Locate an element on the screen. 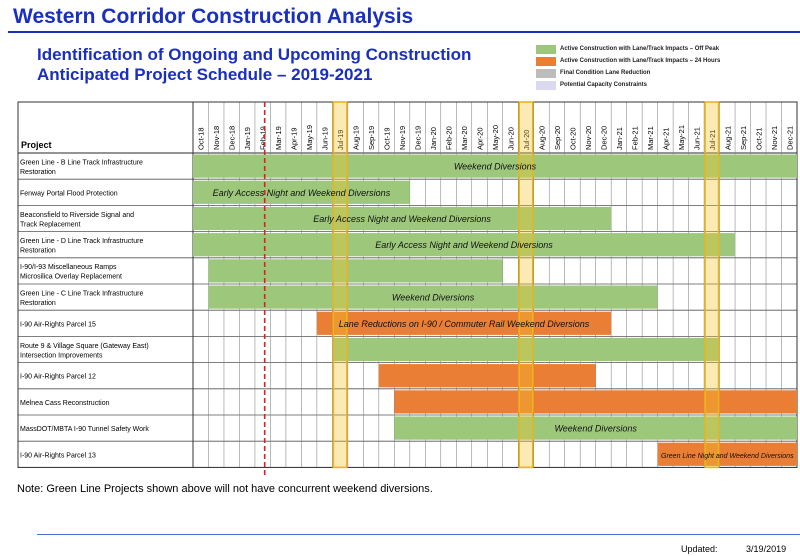 The image size is (800, 556). month-tick-label: Dec-21 is located at coordinates (789, 138).